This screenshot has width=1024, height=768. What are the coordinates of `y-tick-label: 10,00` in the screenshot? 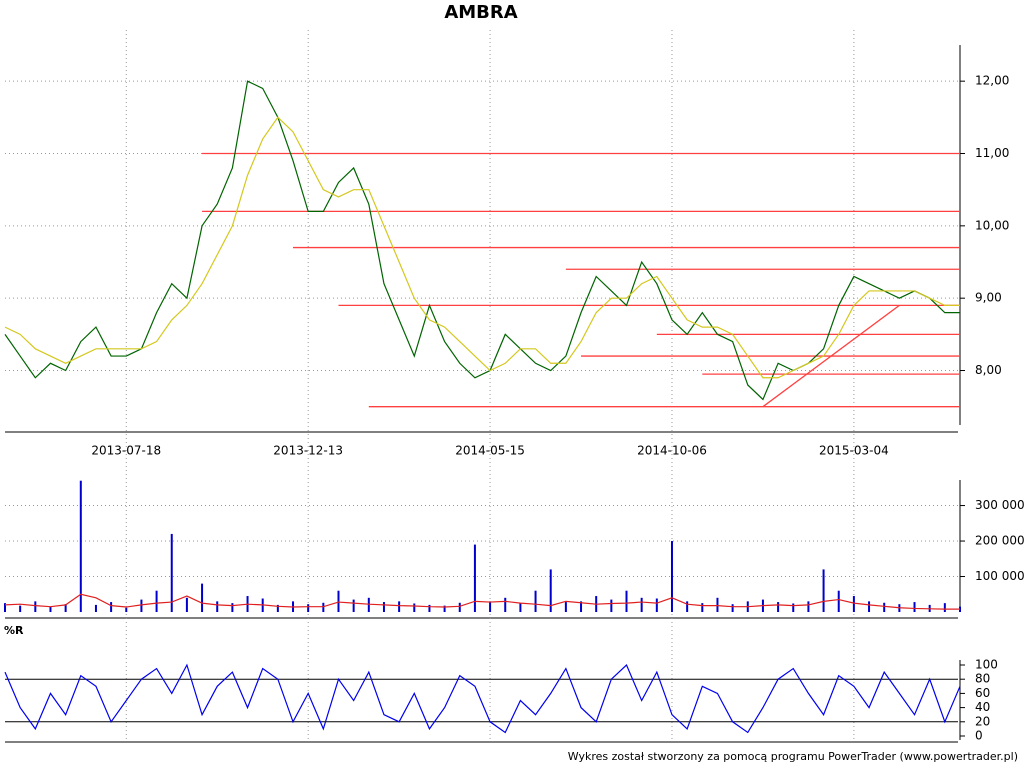 It's located at (992, 225).